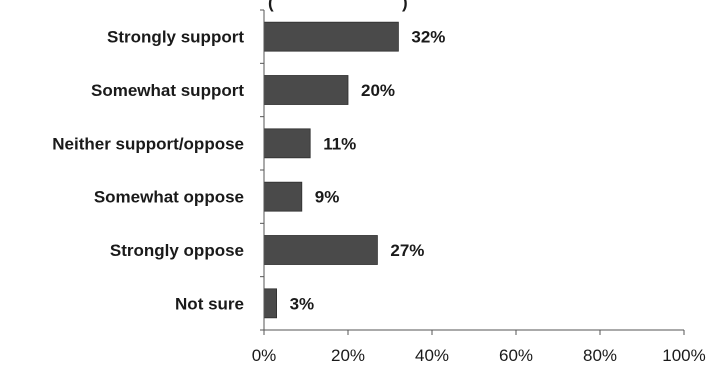  I want to click on x-tick-label-2: 40%, so click(432, 355).